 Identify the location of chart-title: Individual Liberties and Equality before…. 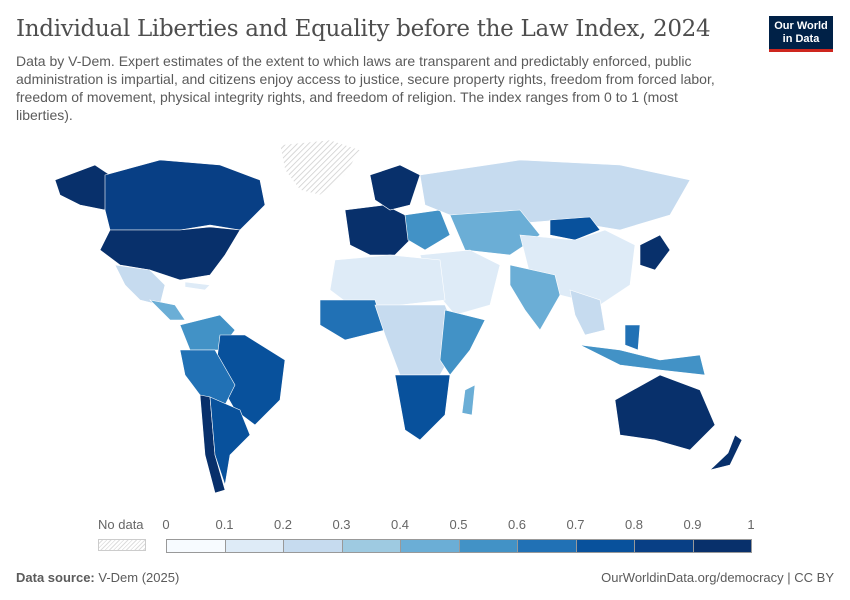
(363, 29).